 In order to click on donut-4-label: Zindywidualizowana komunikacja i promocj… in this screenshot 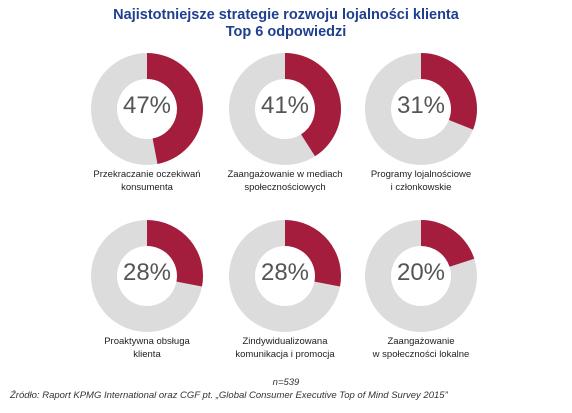, I will do `click(285, 348)`.